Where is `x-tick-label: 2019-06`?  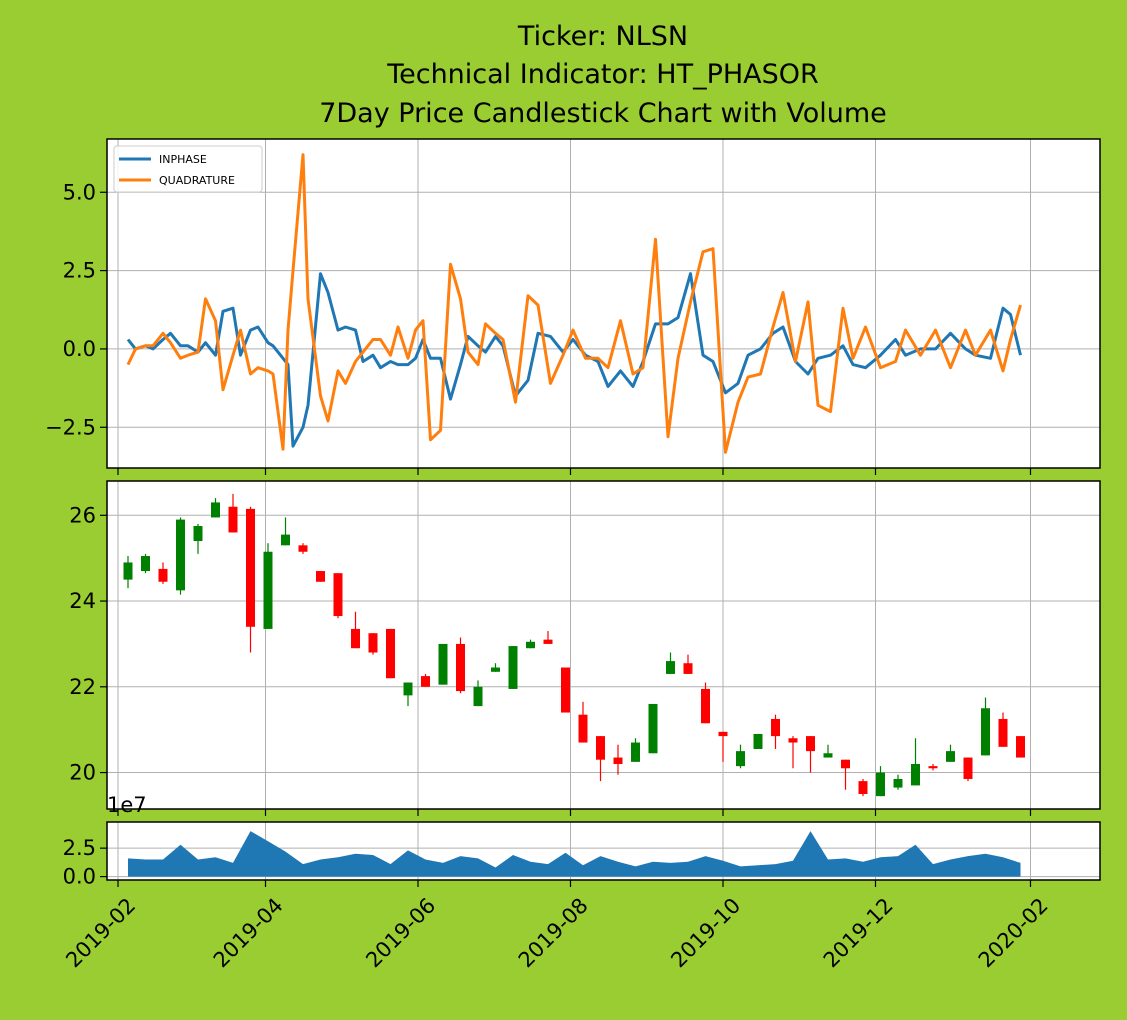 x-tick-label: 2019-06 is located at coordinates (400, 932).